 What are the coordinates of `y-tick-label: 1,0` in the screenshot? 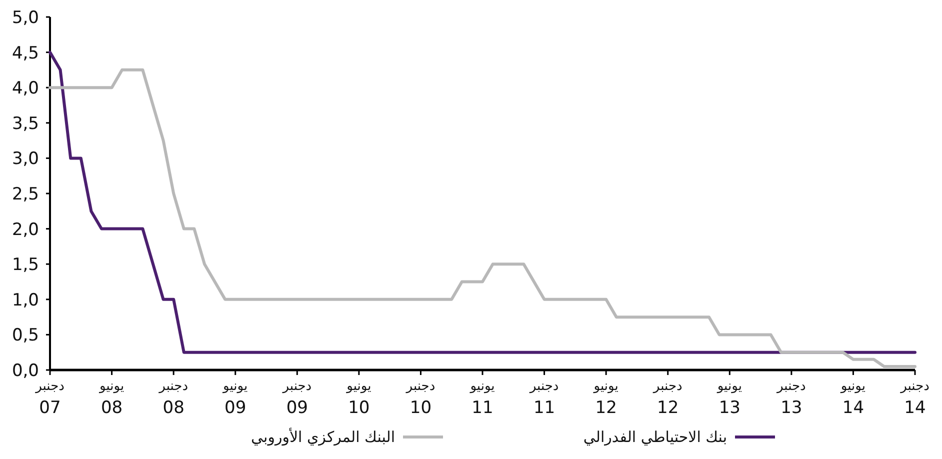 It's located at (25, 300).